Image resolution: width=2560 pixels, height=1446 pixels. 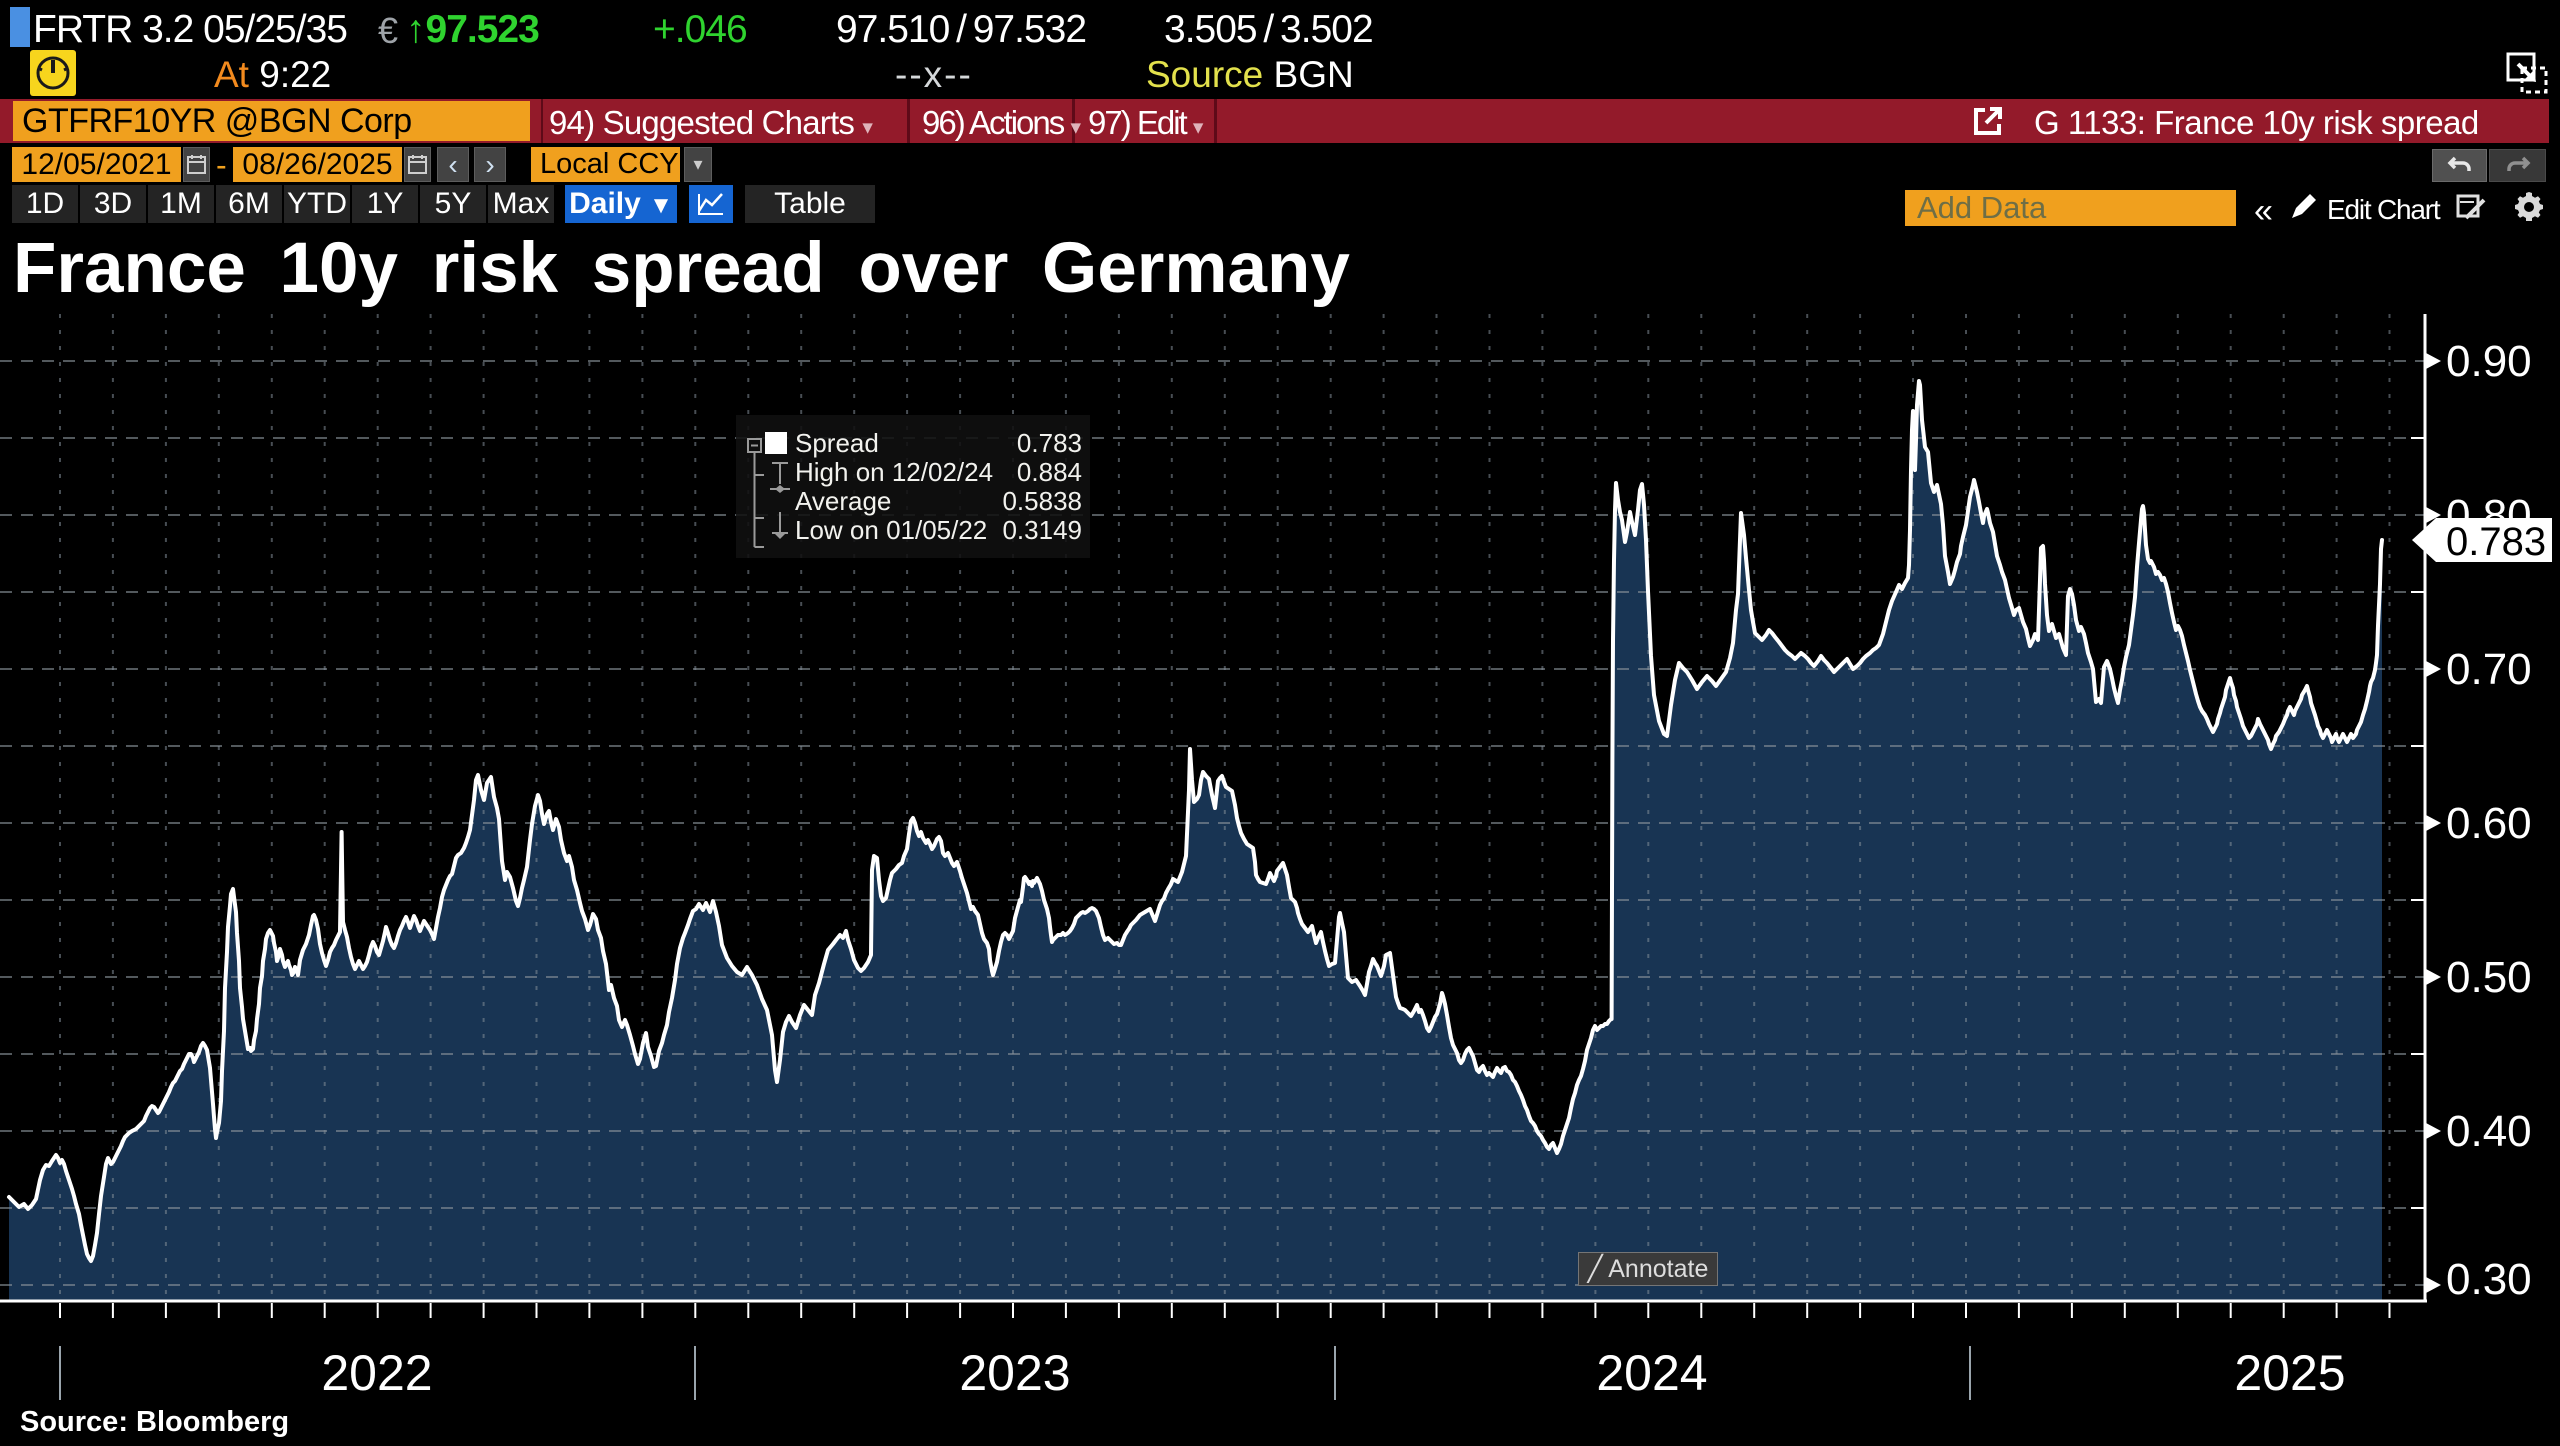 What do you see at coordinates (2489, 361) in the screenshot?
I see `svg-text: 0.90` at bounding box center [2489, 361].